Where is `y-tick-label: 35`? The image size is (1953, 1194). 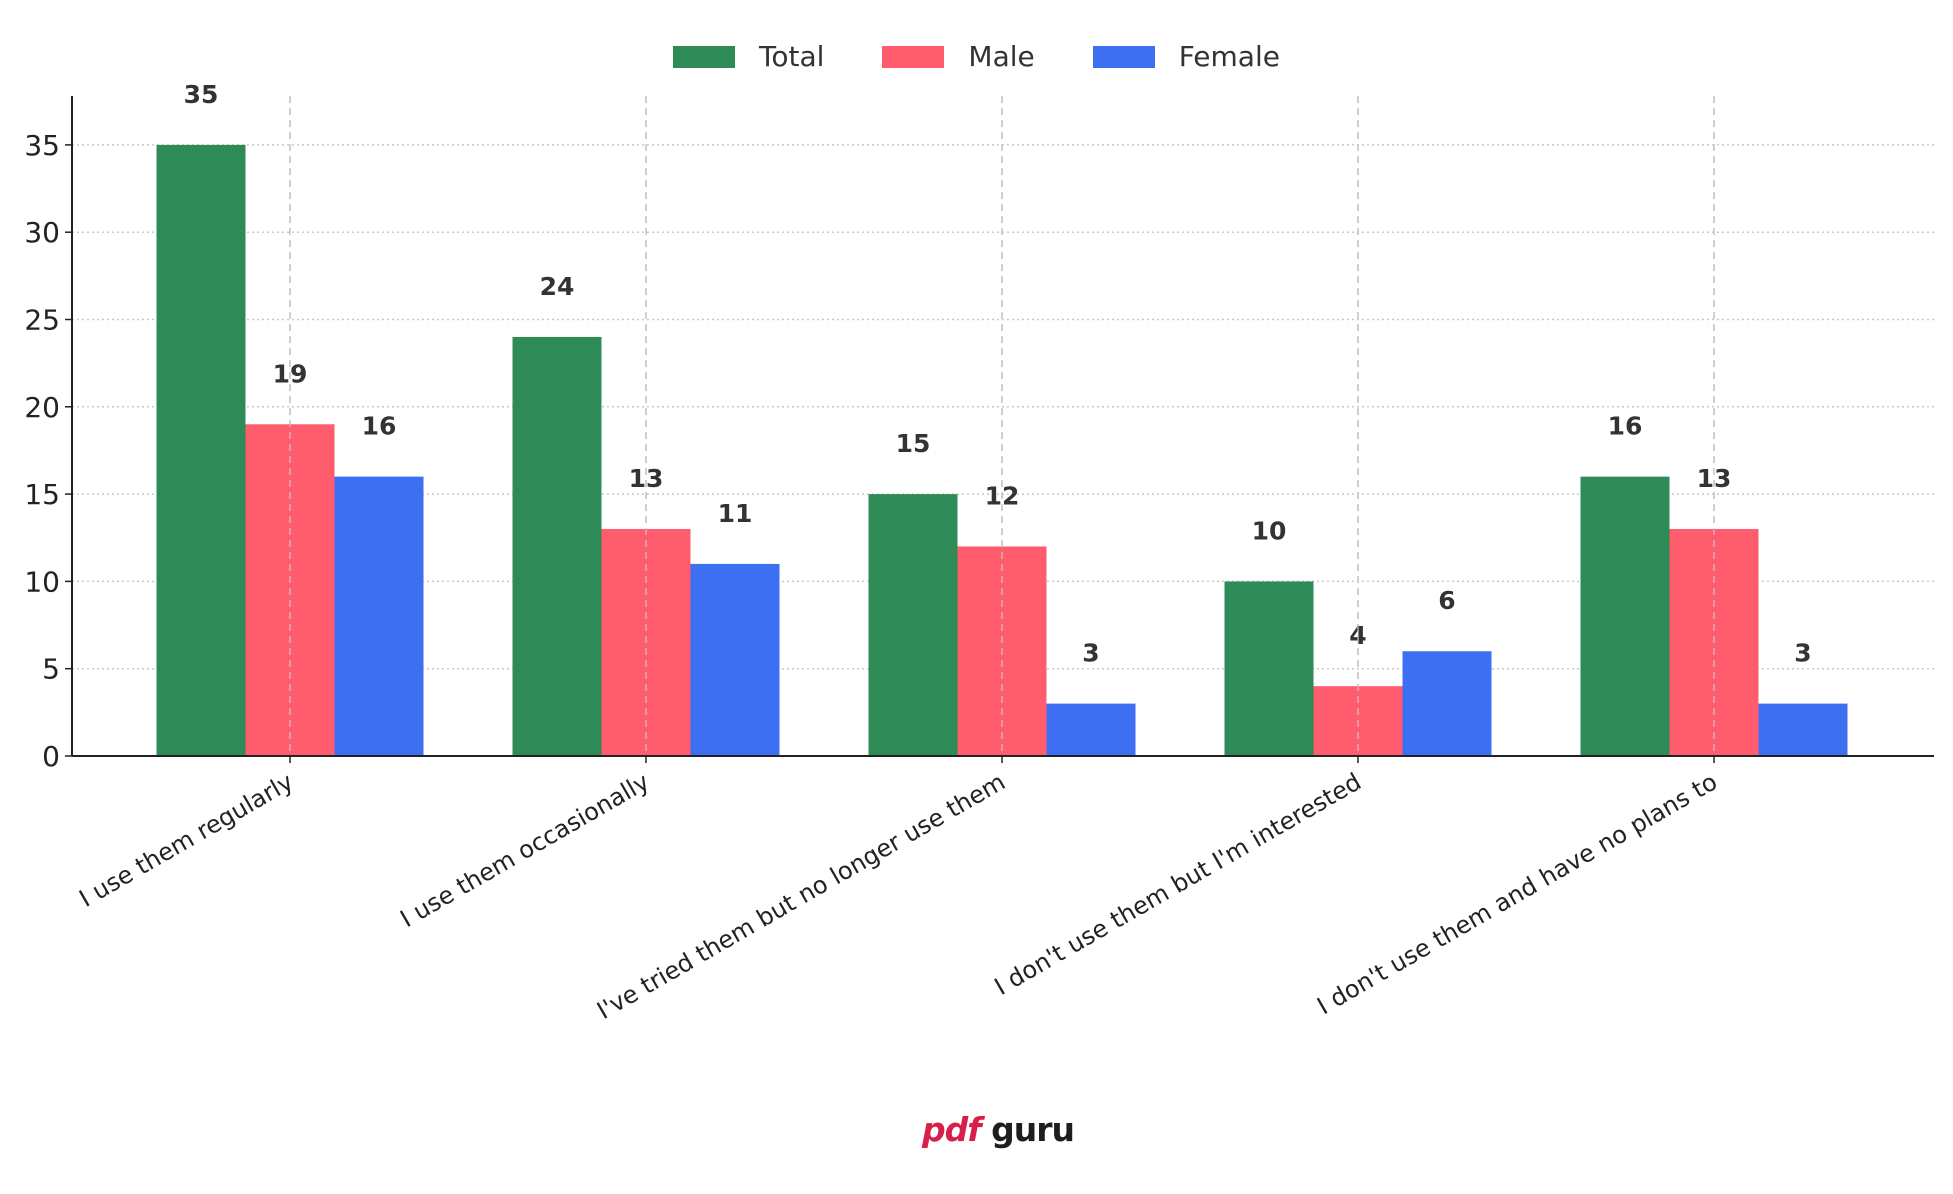
y-tick-label: 35 is located at coordinates (42, 145).